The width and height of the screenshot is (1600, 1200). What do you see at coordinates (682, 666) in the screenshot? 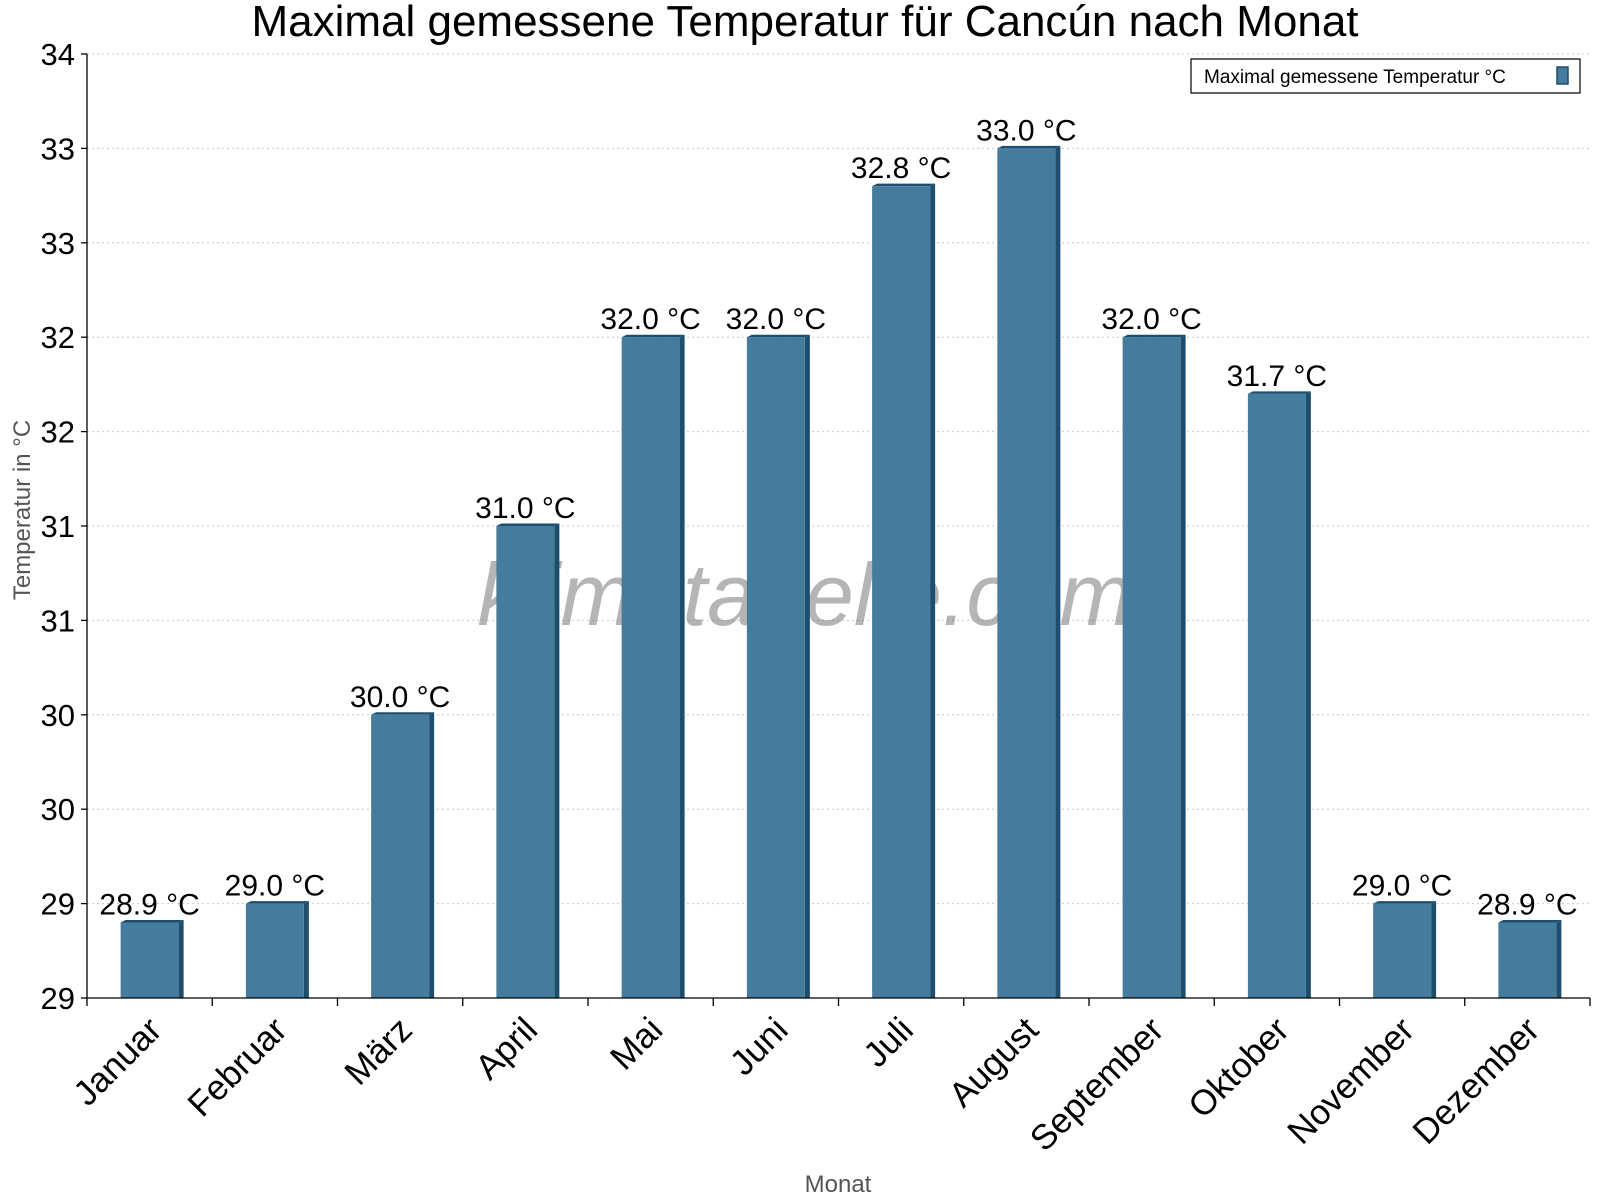
I see `bar-side-mai` at bounding box center [682, 666].